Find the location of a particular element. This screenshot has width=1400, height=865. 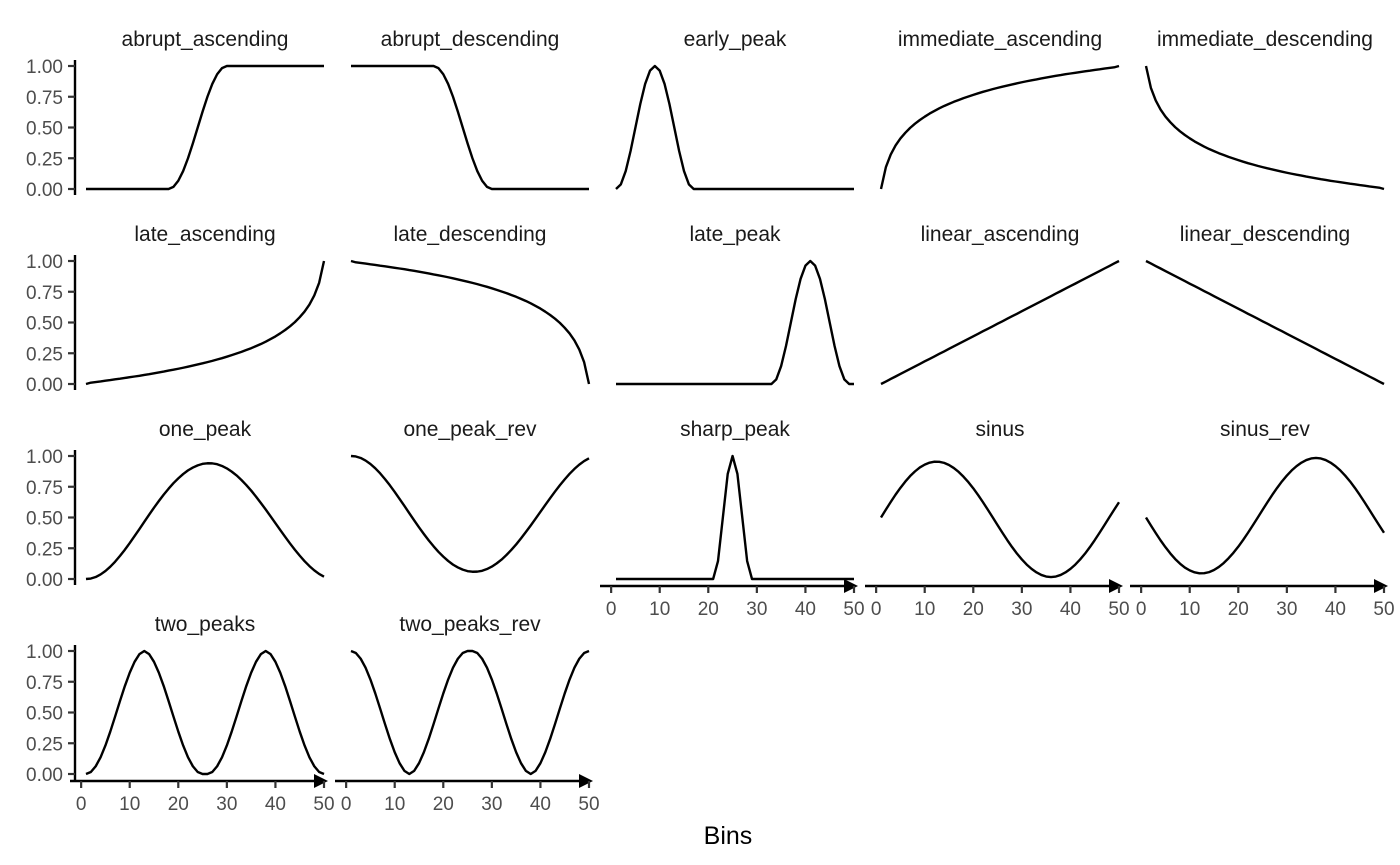

panel-title: linear_descending is located at coordinates (1265, 234).